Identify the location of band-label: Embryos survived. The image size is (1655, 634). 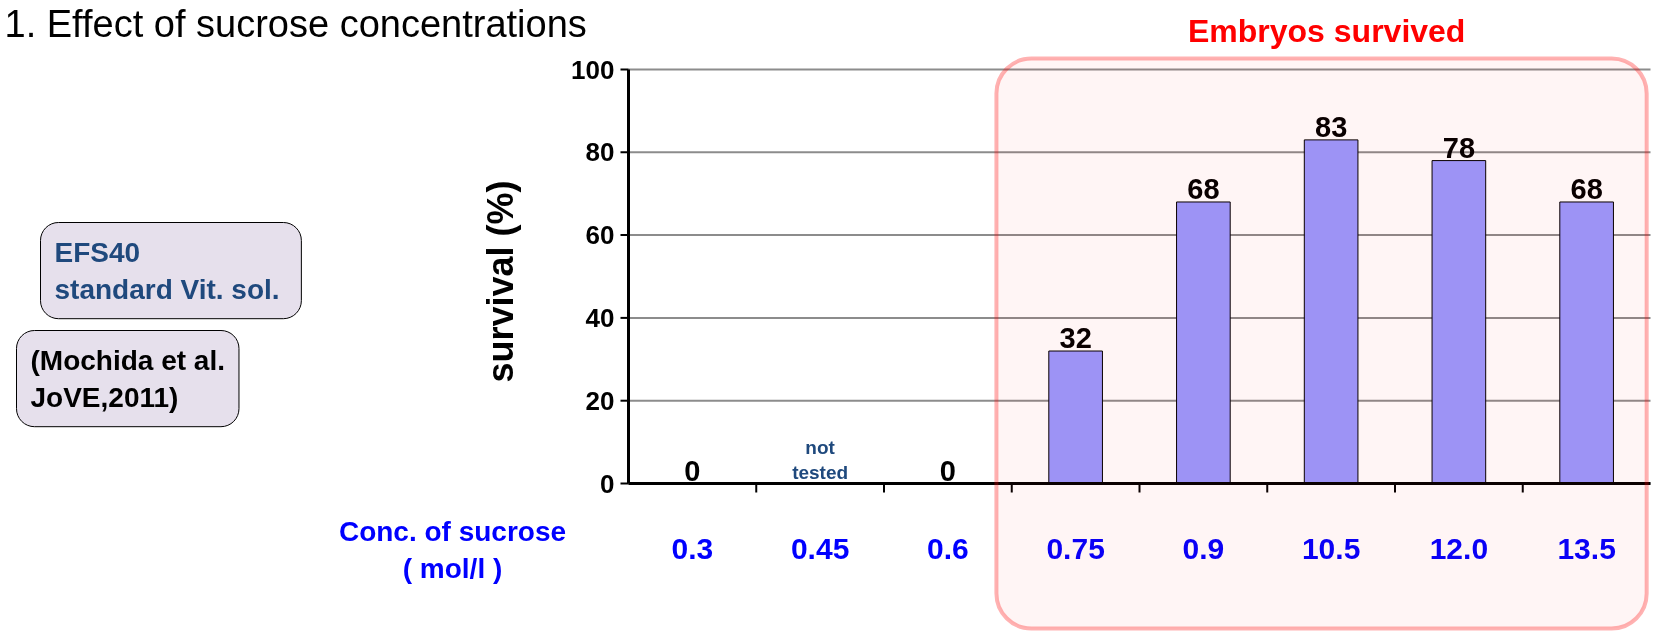
(1326, 30).